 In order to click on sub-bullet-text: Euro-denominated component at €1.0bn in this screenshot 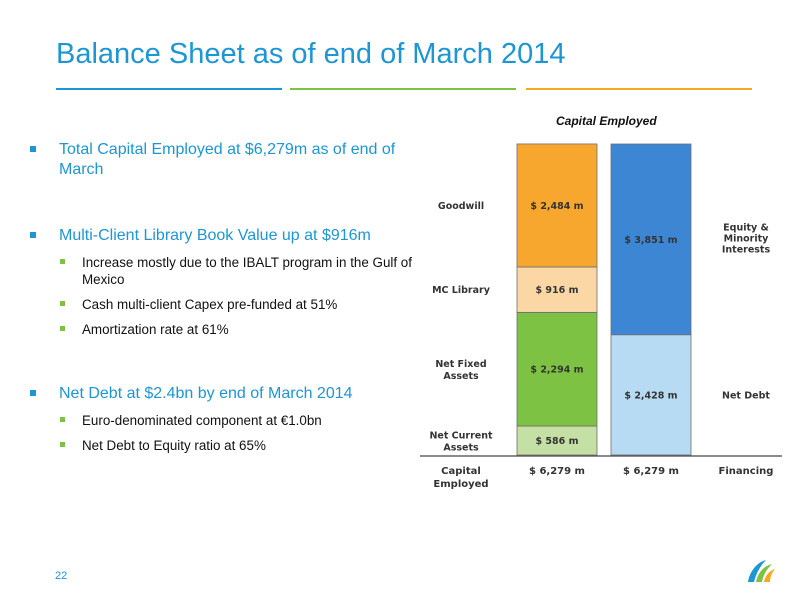, I will do `click(202, 420)`.